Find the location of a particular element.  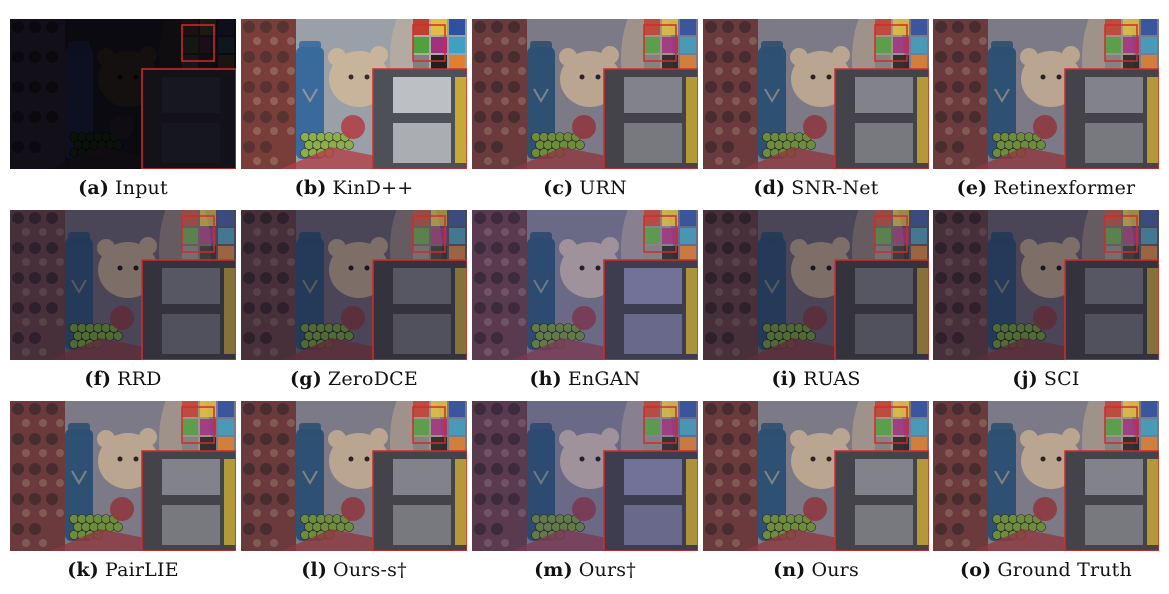

panel-caption: (k) PairLIE is located at coordinates (123, 570).